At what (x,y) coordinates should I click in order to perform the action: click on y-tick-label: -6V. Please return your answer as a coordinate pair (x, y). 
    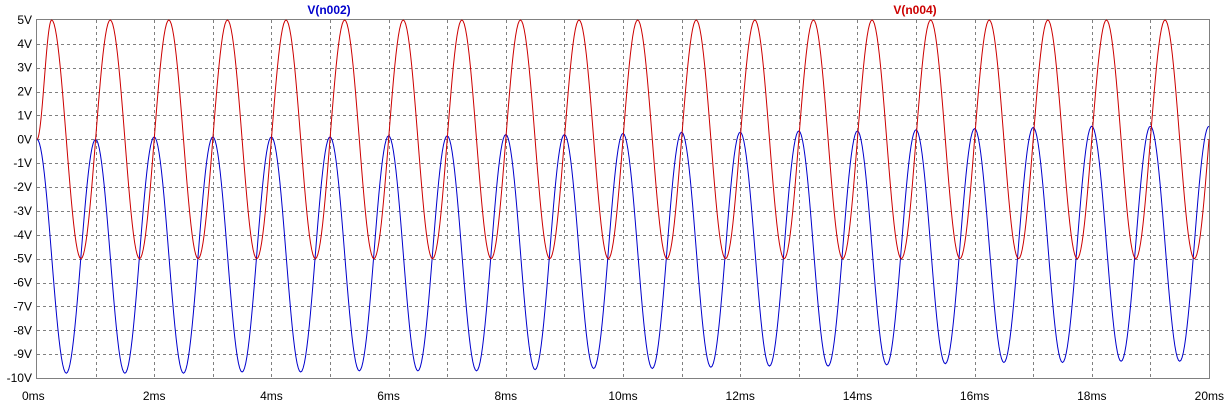
    Looking at the image, I should click on (22, 283).